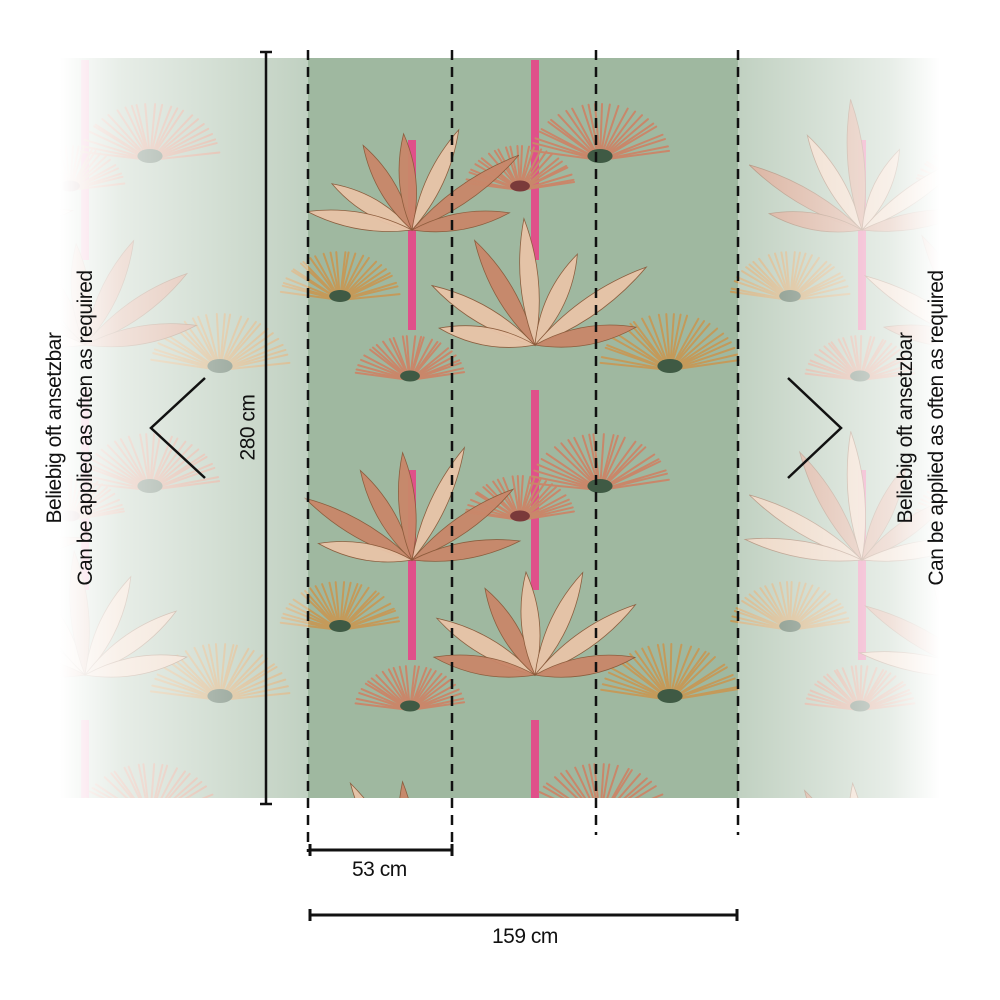 The width and height of the screenshot is (1000, 1000). Describe the element at coordinates (525, 936) in the screenshot. I see `total-width-label: 159 cm` at that location.